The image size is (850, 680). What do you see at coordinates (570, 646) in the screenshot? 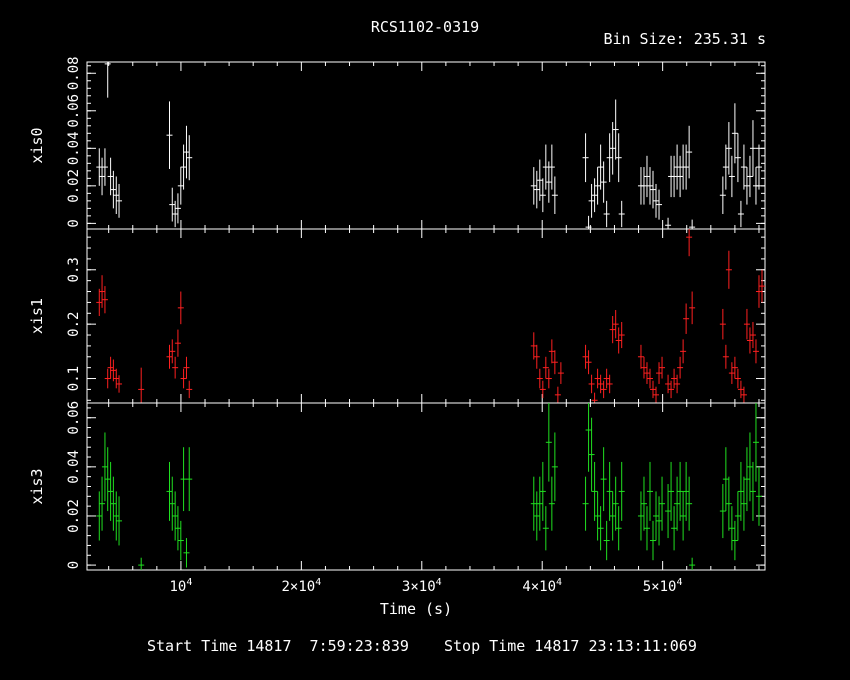
I see `stop-time-label: Stop Time 14817 23:13:11:069` at bounding box center [570, 646].